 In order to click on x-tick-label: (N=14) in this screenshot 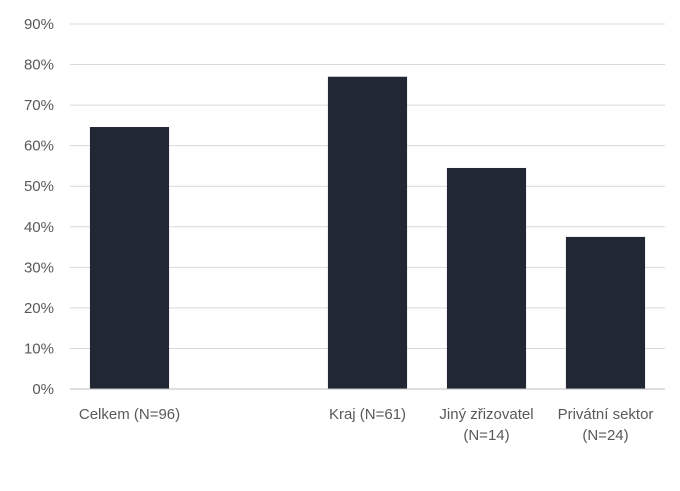, I will do `click(486, 435)`.